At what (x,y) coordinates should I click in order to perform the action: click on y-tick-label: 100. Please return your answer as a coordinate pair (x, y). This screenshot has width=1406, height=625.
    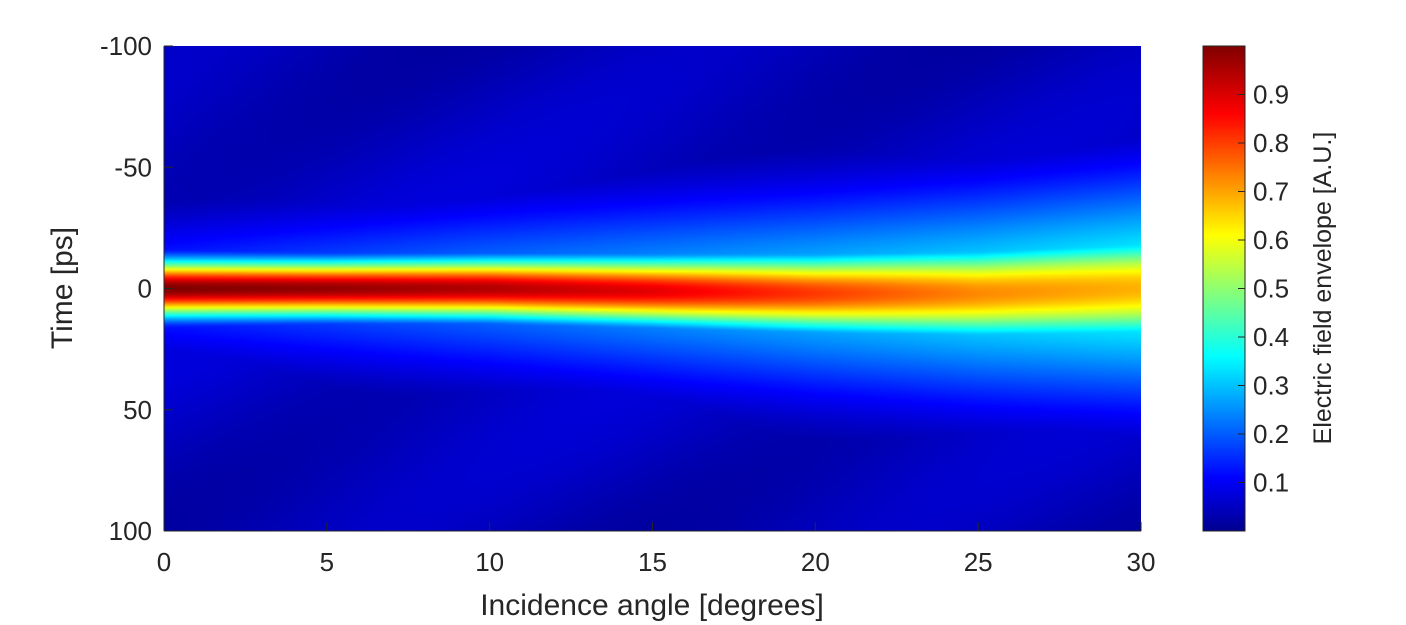
    Looking at the image, I should click on (130, 531).